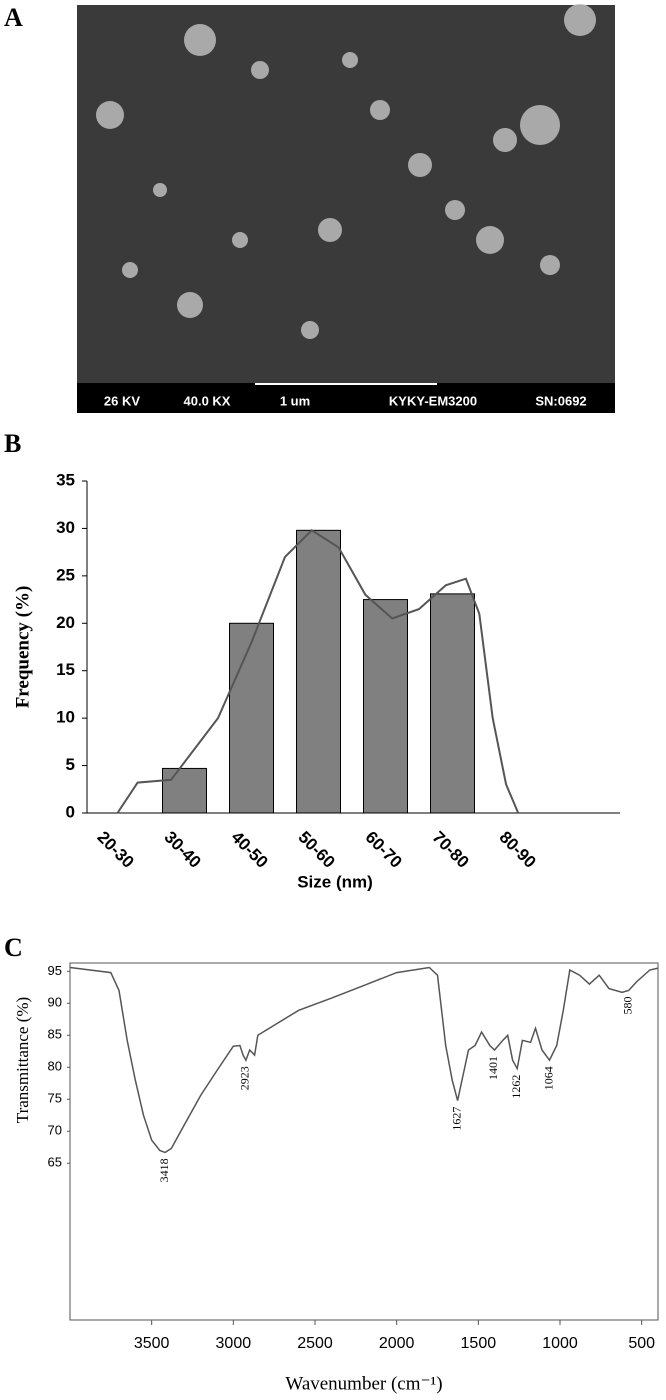 This screenshot has height=1400, width=666. What do you see at coordinates (55, 1066) in the screenshot?
I see `y-tick-label: 80` at bounding box center [55, 1066].